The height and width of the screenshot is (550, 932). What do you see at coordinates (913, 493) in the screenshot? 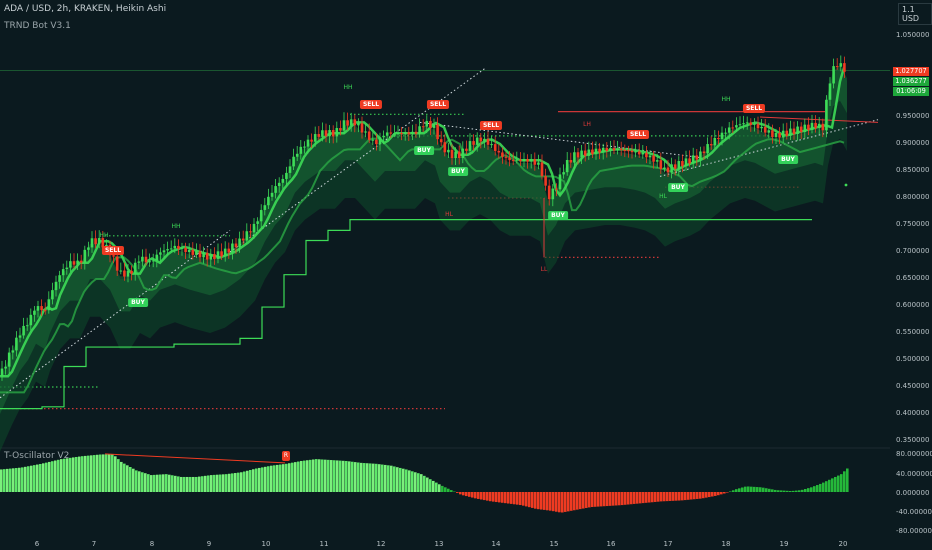
I see `osc-axis-label: 0.000000` at bounding box center [913, 493].